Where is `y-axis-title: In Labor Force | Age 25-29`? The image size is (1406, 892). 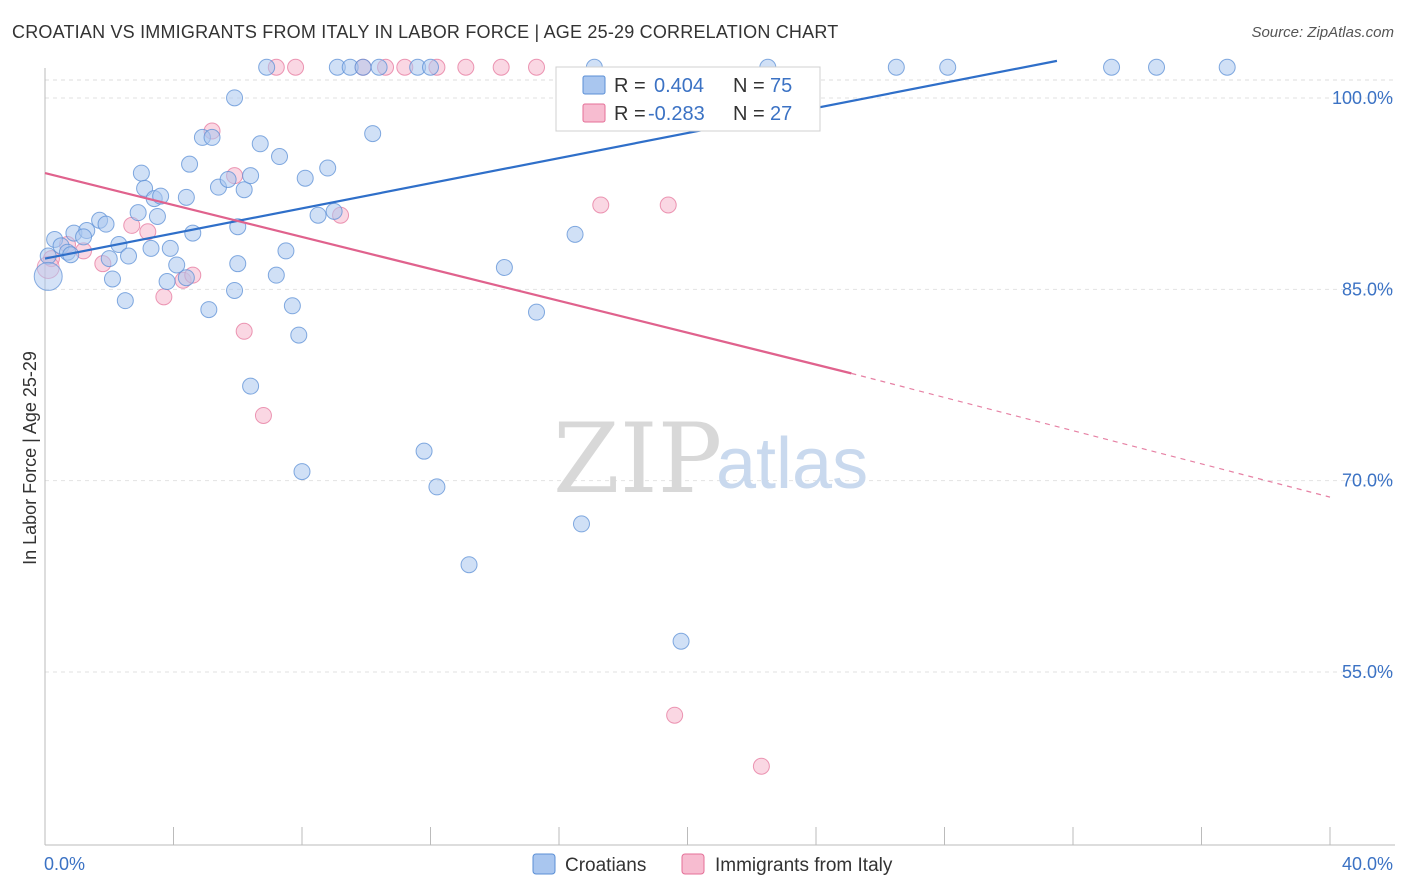 y-axis-title: In Labor Force | Age 25-29 is located at coordinates (30, 458).